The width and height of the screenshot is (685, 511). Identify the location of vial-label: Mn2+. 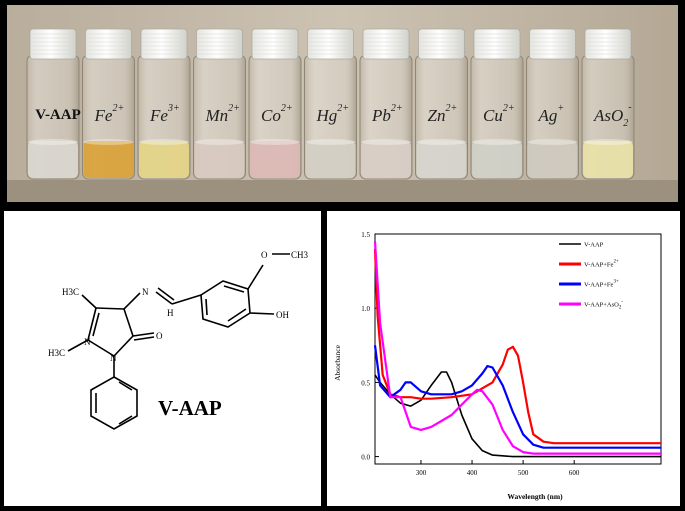
(222, 114).